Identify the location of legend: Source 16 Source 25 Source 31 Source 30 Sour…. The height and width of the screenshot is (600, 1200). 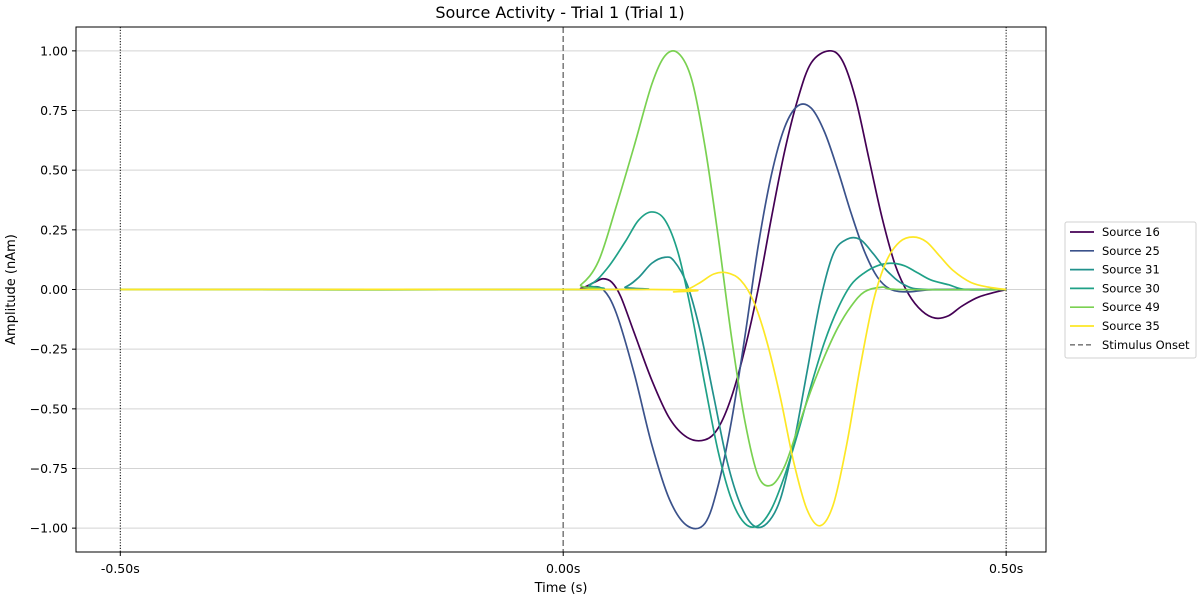
(1130, 290).